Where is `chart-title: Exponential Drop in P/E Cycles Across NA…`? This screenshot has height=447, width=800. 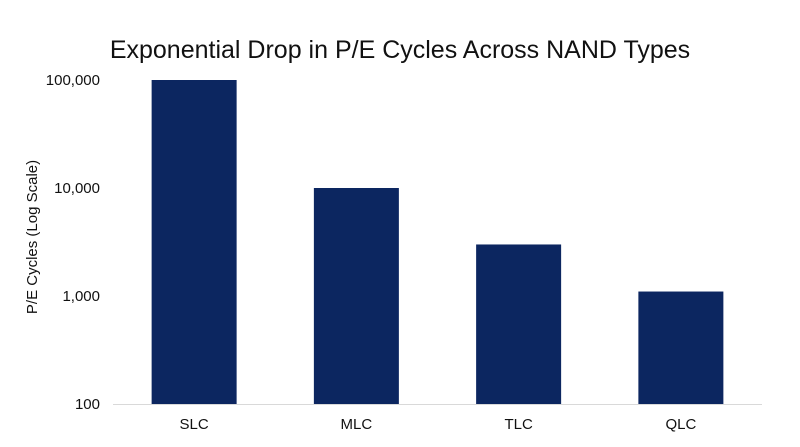 chart-title: Exponential Drop in P/E Cycles Across NA… is located at coordinates (400, 50).